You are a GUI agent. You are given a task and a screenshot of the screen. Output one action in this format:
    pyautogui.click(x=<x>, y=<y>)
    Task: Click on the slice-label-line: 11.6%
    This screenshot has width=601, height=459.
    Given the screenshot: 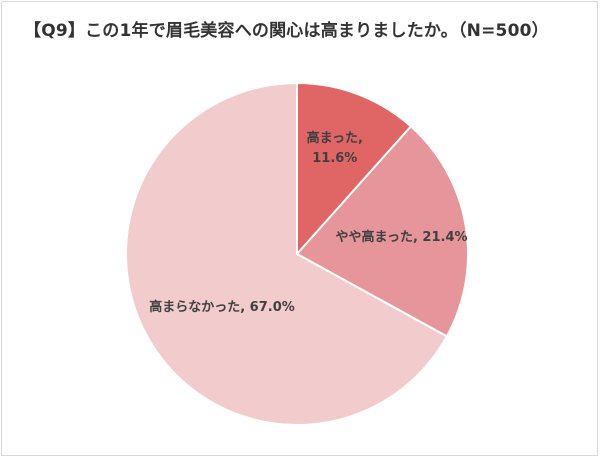 What is the action you would take?
    pyautogui.click(x=334, y=158)
    